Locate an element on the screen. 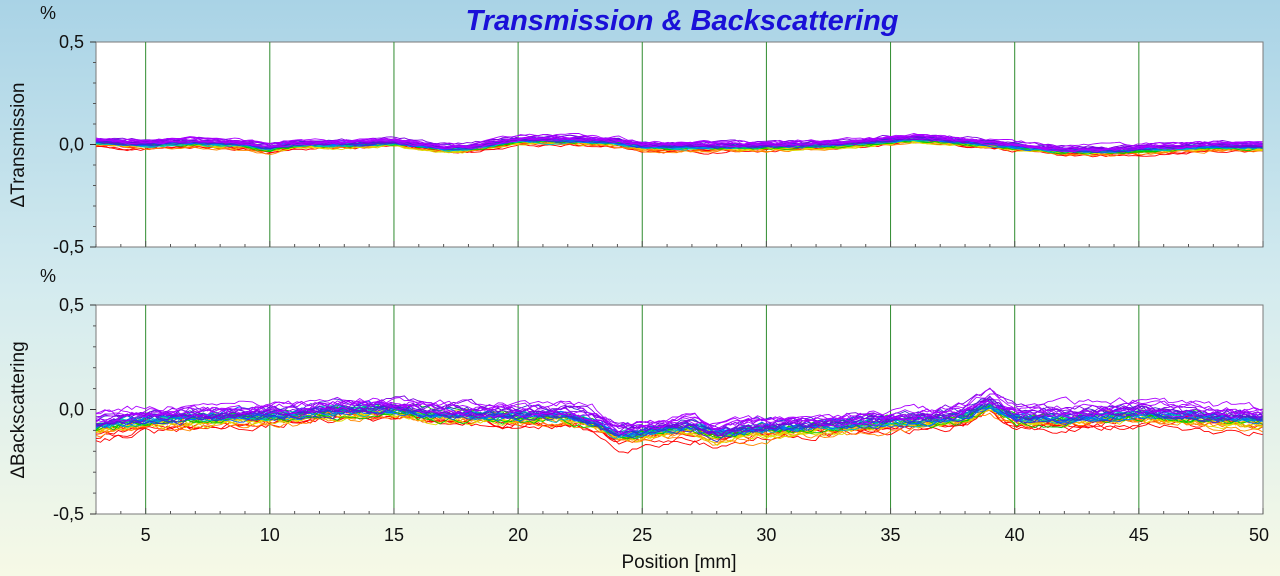 This screenshot has width=1280, height=576. x-tick-label: 15 is located at coordinates (394, 535).